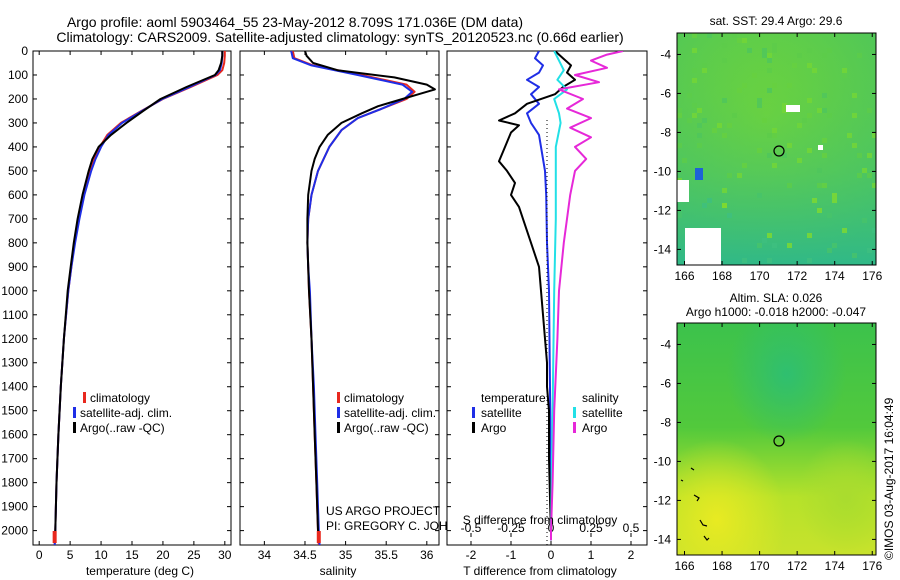  What do you see at coordinates (494, 428) in the screenshot?
I see `legend-label-t-argo: Argo` at bounding box center [494, 428].